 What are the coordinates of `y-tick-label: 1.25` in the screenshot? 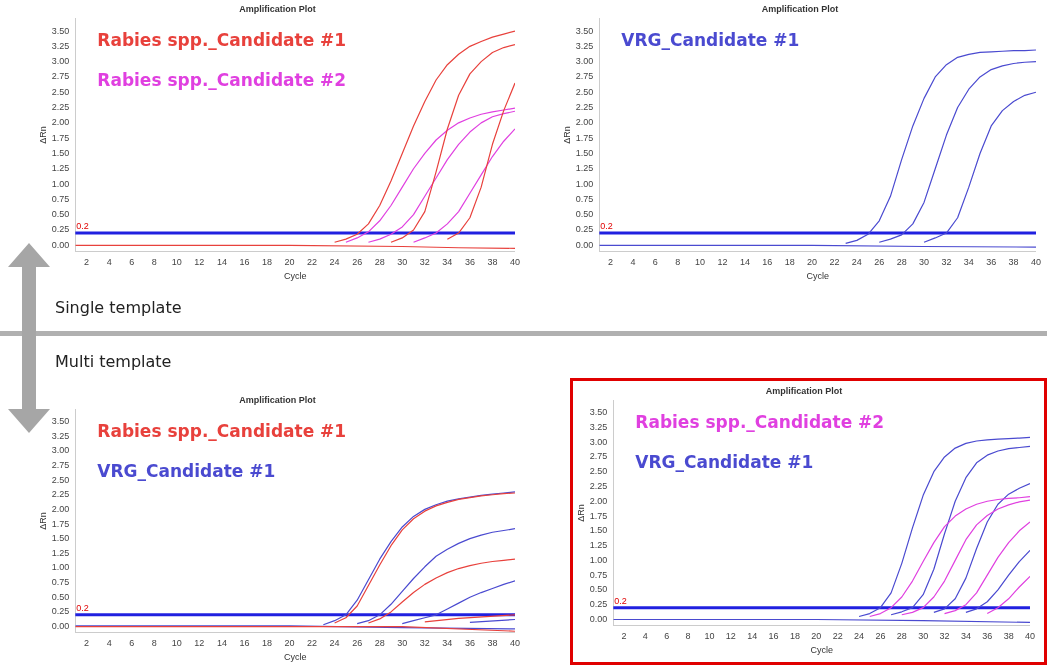 It's located at (598, 545).